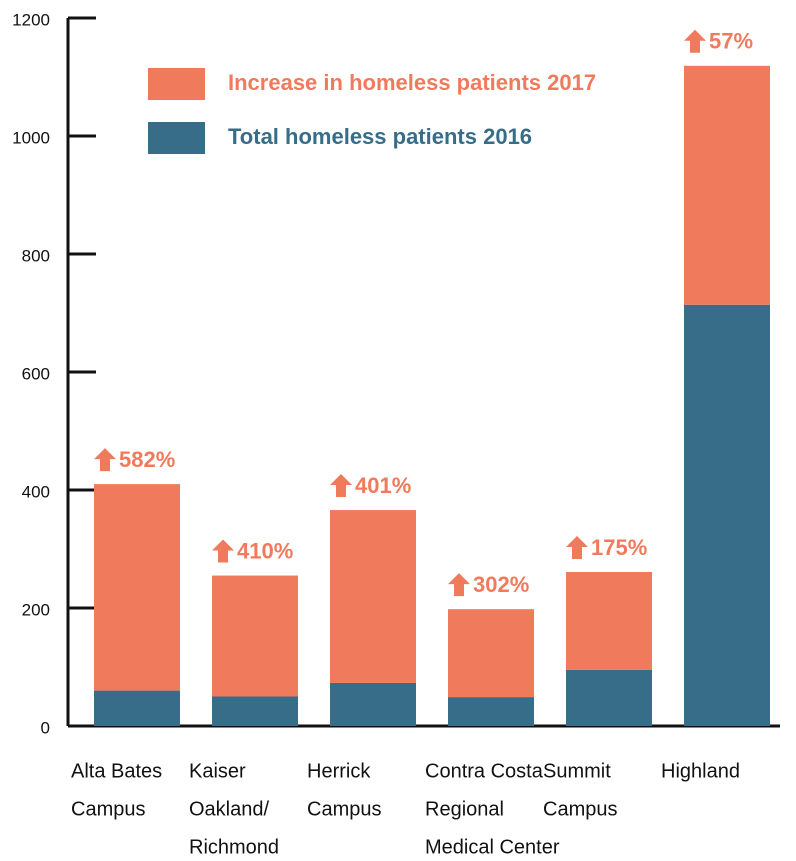 The image size is (796, 861). I want to click on increase-label: 302%, so click(501, 584).